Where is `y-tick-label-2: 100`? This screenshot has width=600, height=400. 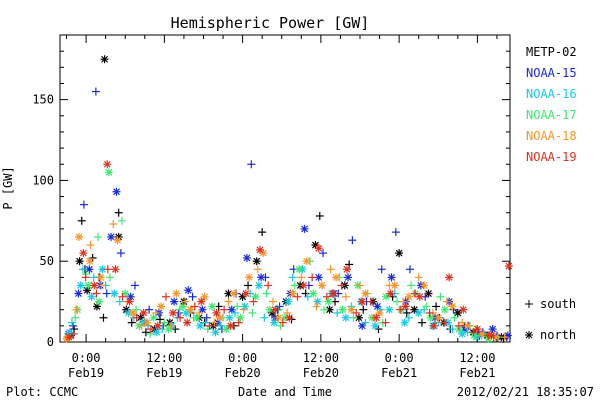 y-tick-label-2: 100 is located at coordinates (43, 180).